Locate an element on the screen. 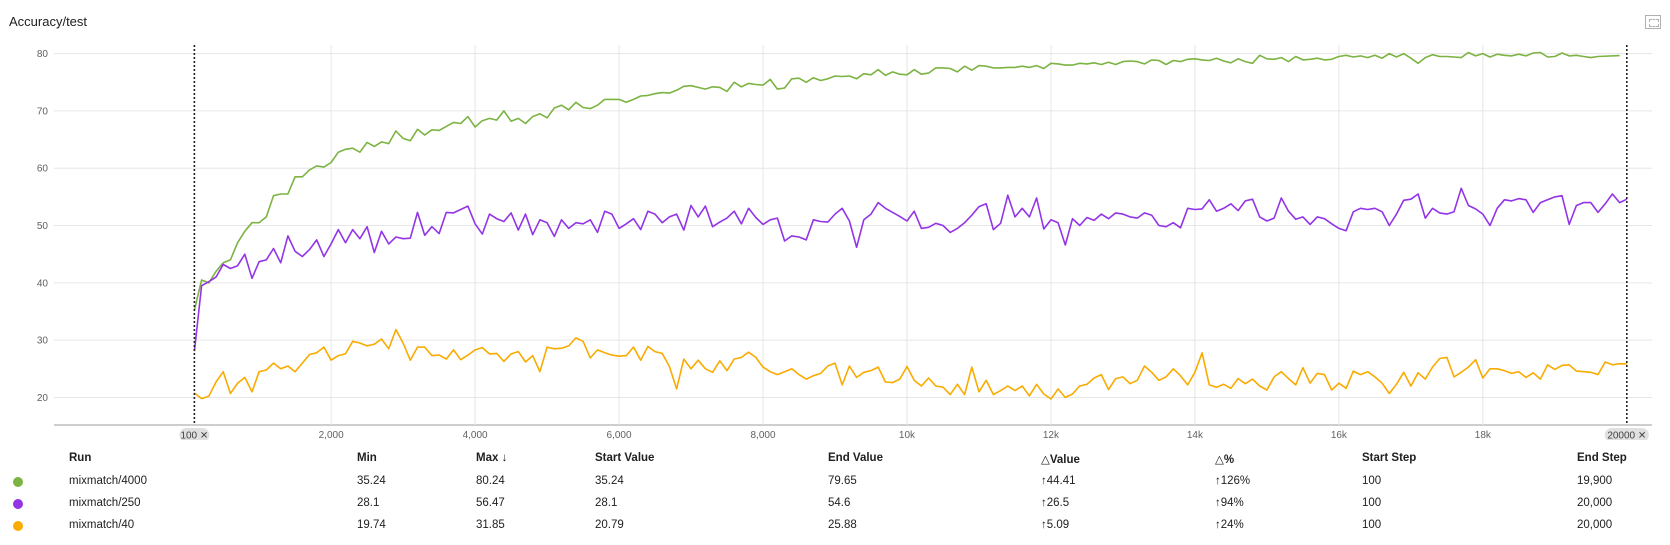 This screenshot has height=545, width=1670. col-header-max: Max ↓ is located at coordinates (492, 458).